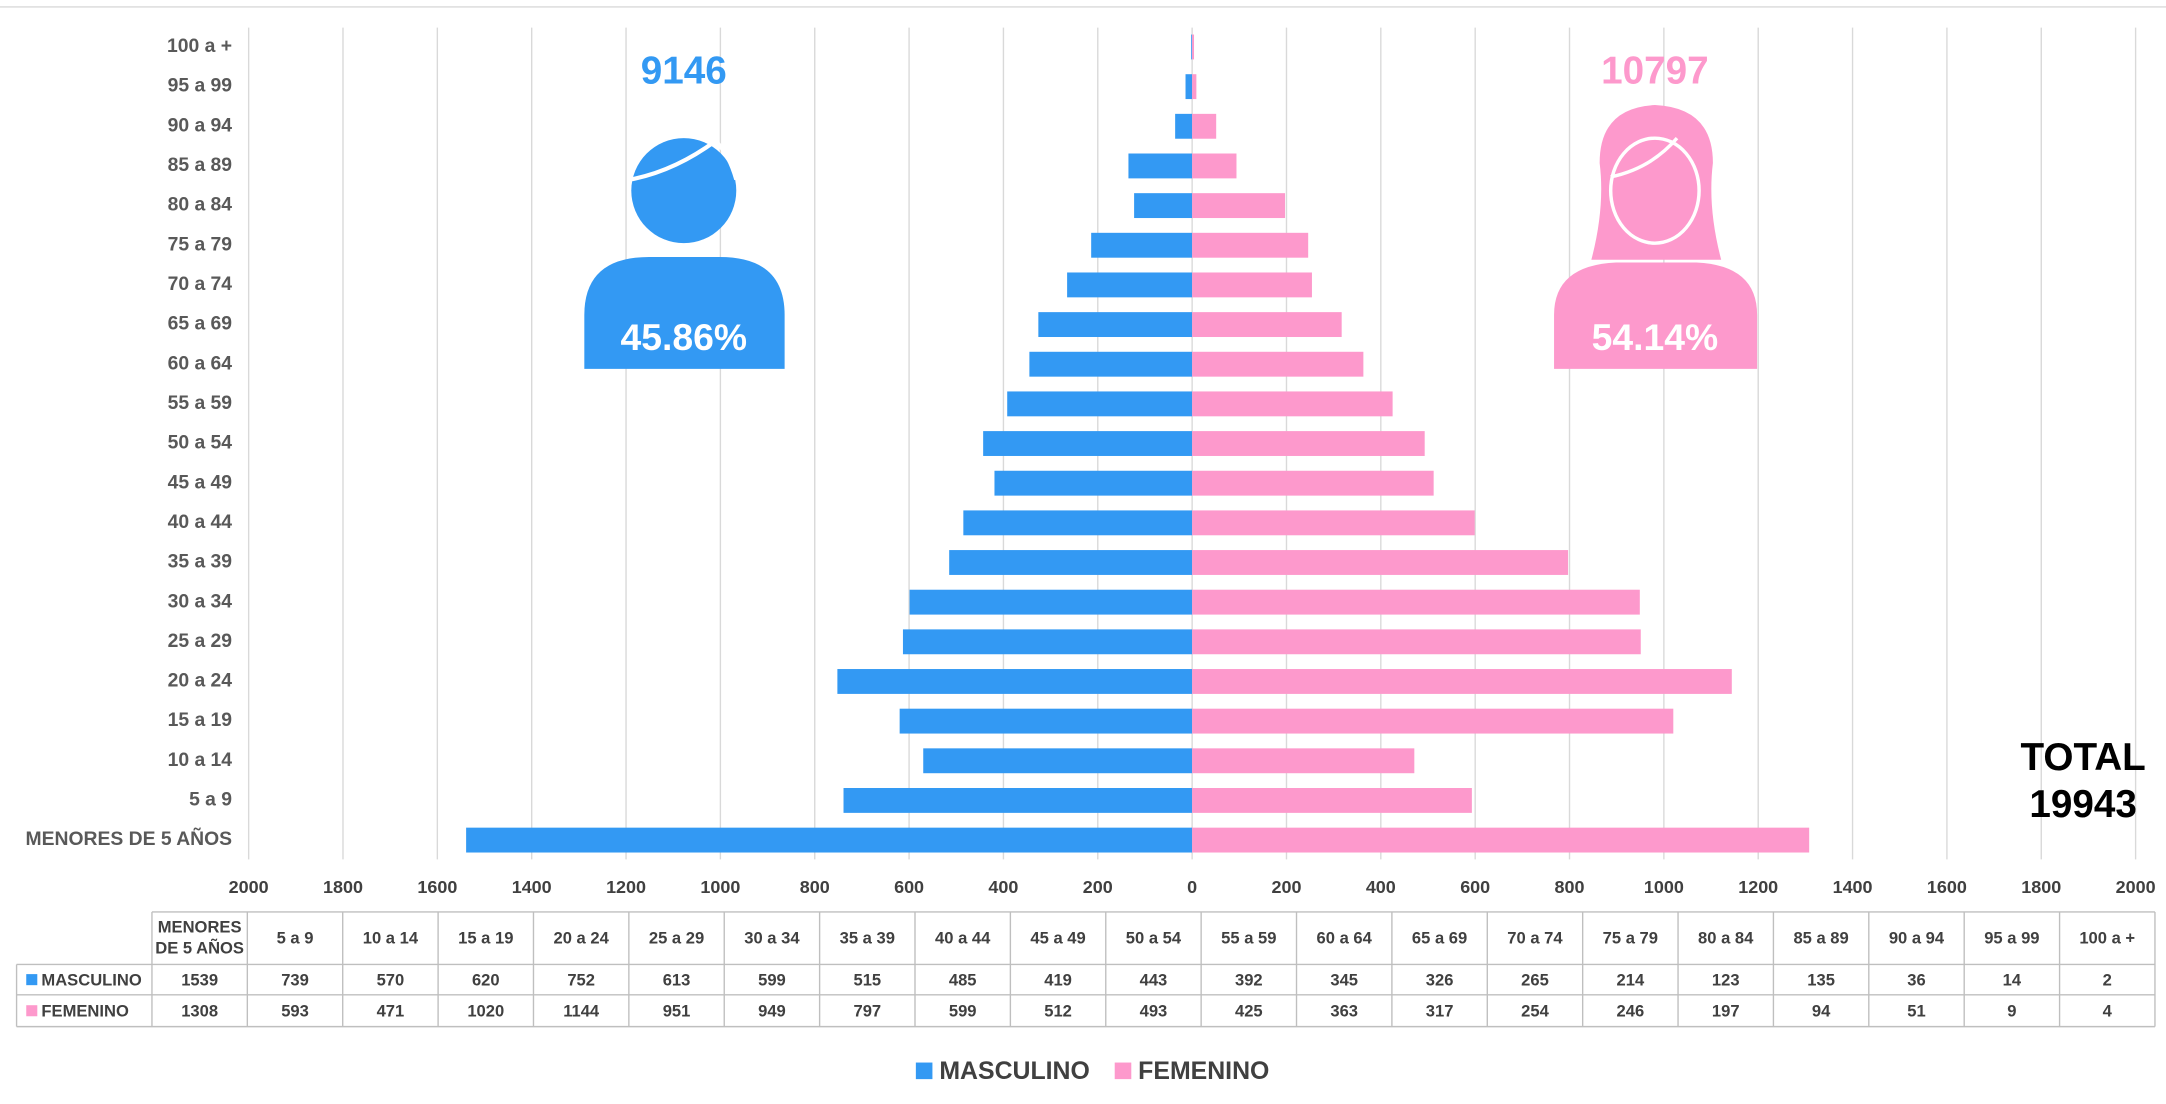 The image size is (2166, 1104). I want to click on male-total: 9146, so click(684, 70).